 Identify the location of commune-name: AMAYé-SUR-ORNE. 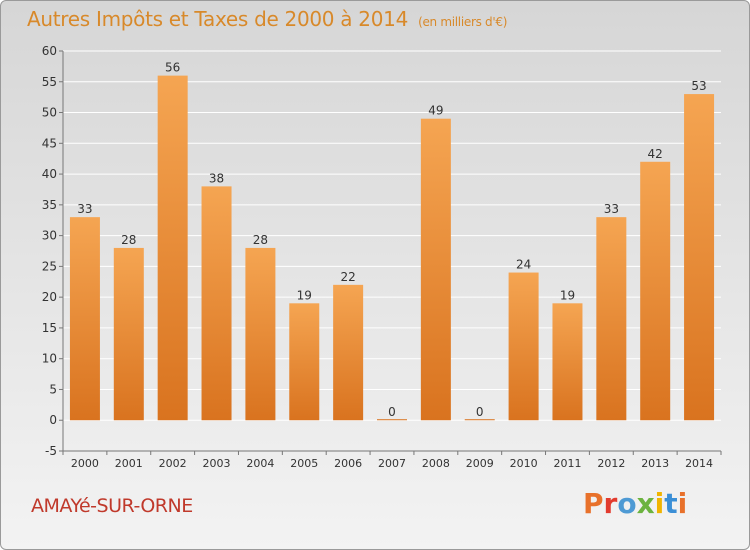
(112, 506).